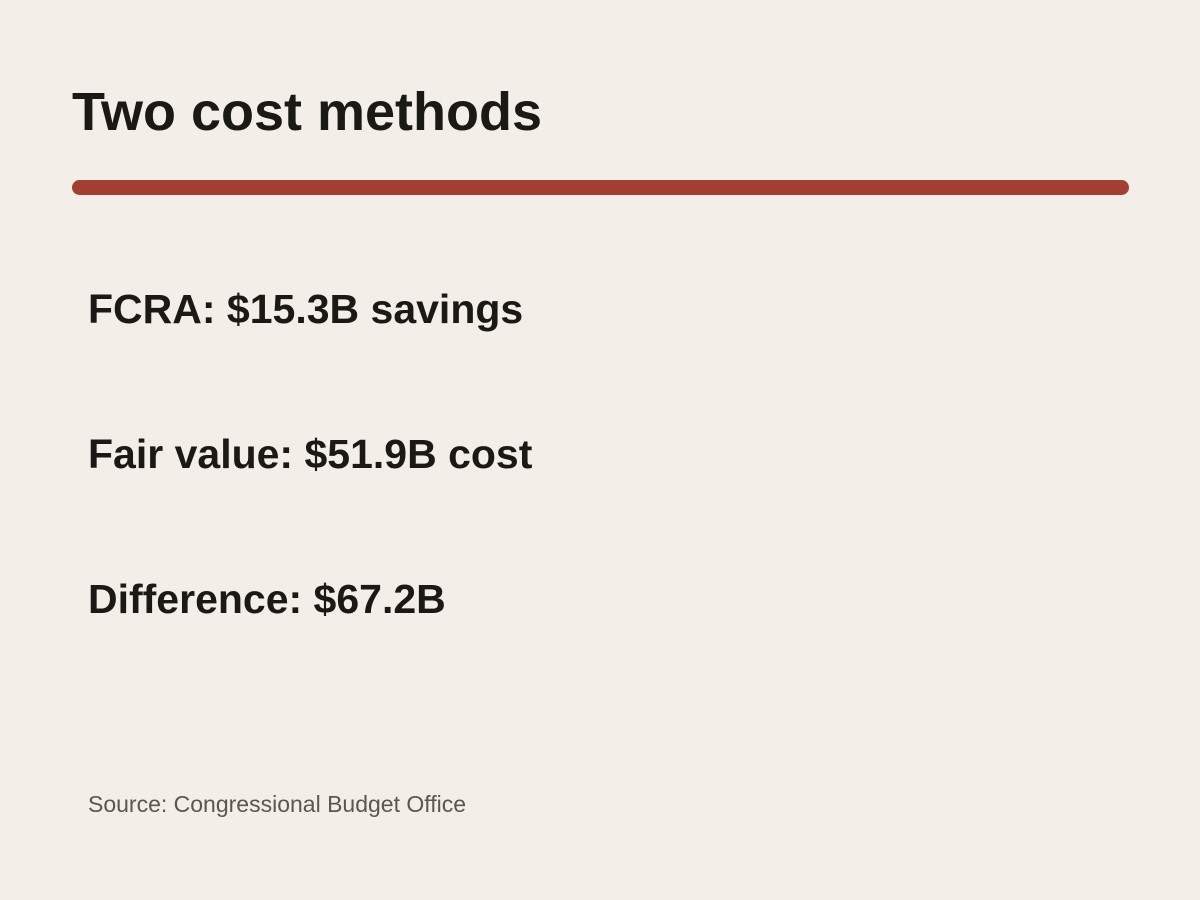 The width and height of the screenshot is (1200, 900). I want to click on slide-title: Two cost methods, so click(307, 112).